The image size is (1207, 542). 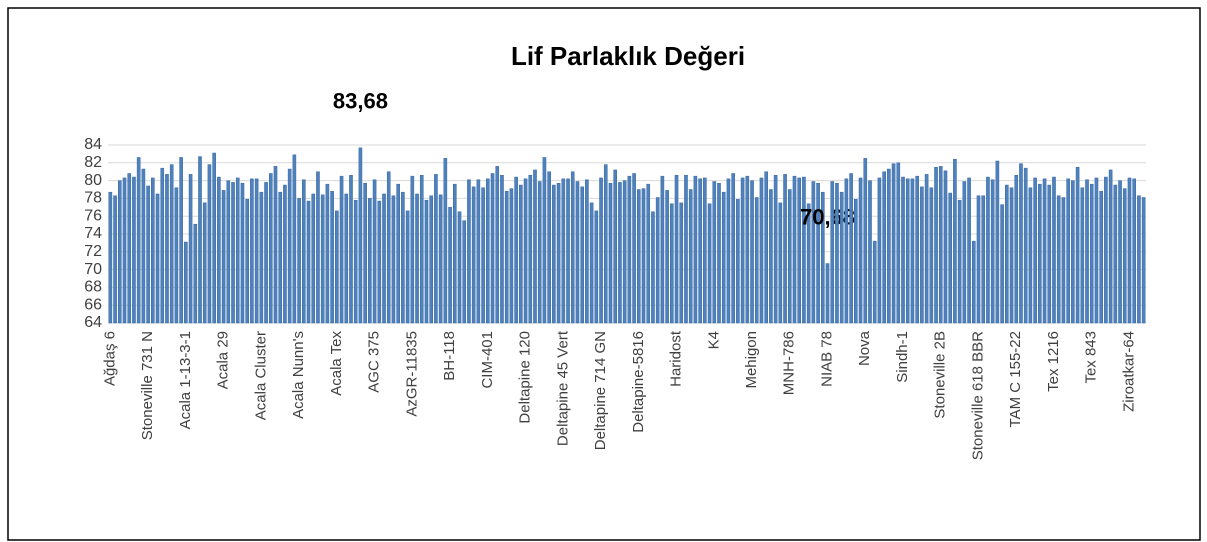 What do you see at coordinates (93, 233) in the screenshot?
I see `y-tick-label: 74` at bounding box center [93, 233].